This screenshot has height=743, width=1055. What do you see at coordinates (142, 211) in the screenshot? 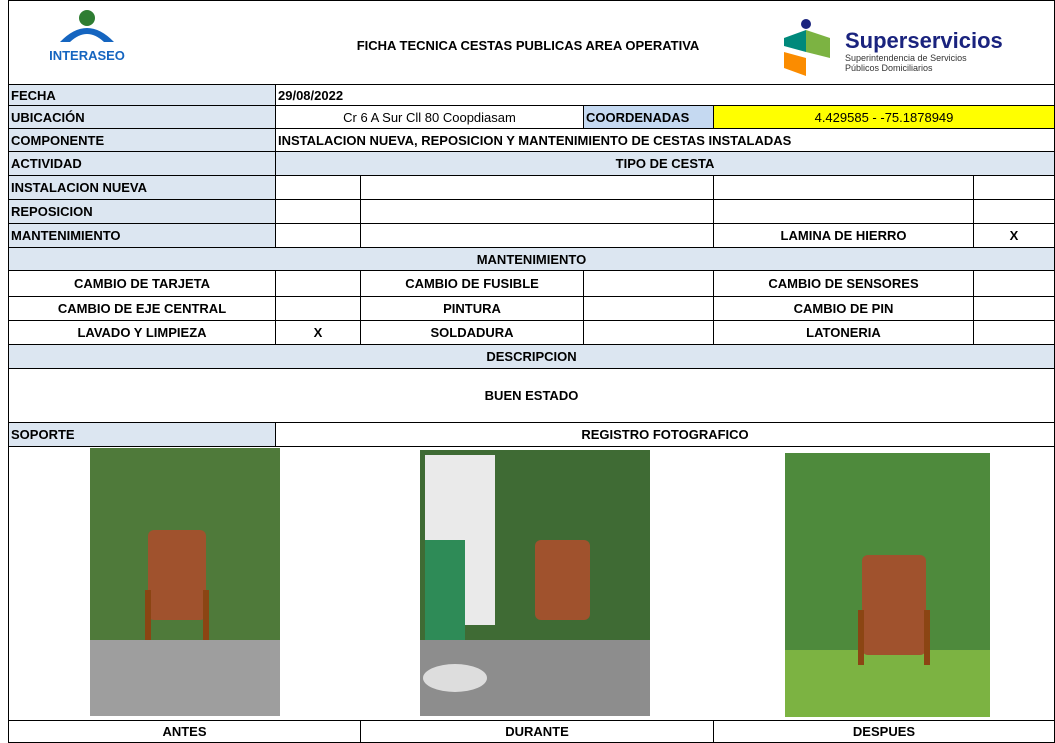
I see `label: REPOSICION` at bounding box center [142, 211].